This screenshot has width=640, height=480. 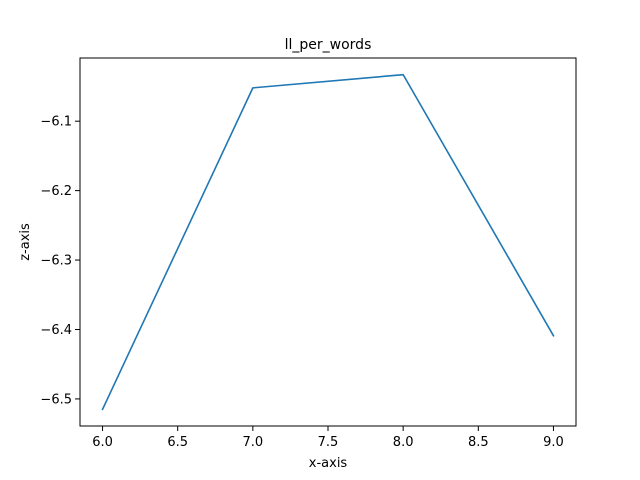 What do you see at coordinates (102, 442) in the screenshot?
I see `x-tick-label: 6.0` at bounding box center [102, 442].